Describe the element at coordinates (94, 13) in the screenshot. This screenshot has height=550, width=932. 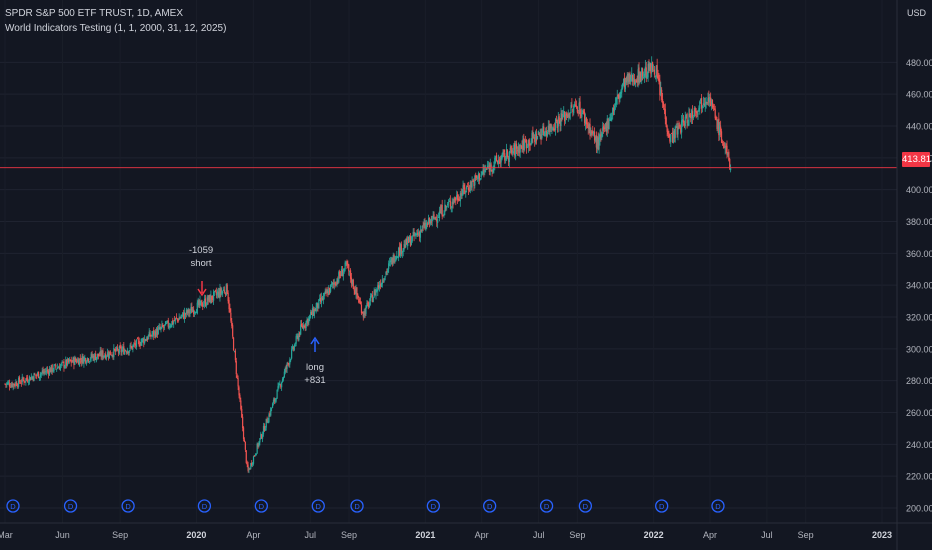
I see `symbol-title: SPDR S&P 500 ETF TRUST, 1D, AMEX` at that location.